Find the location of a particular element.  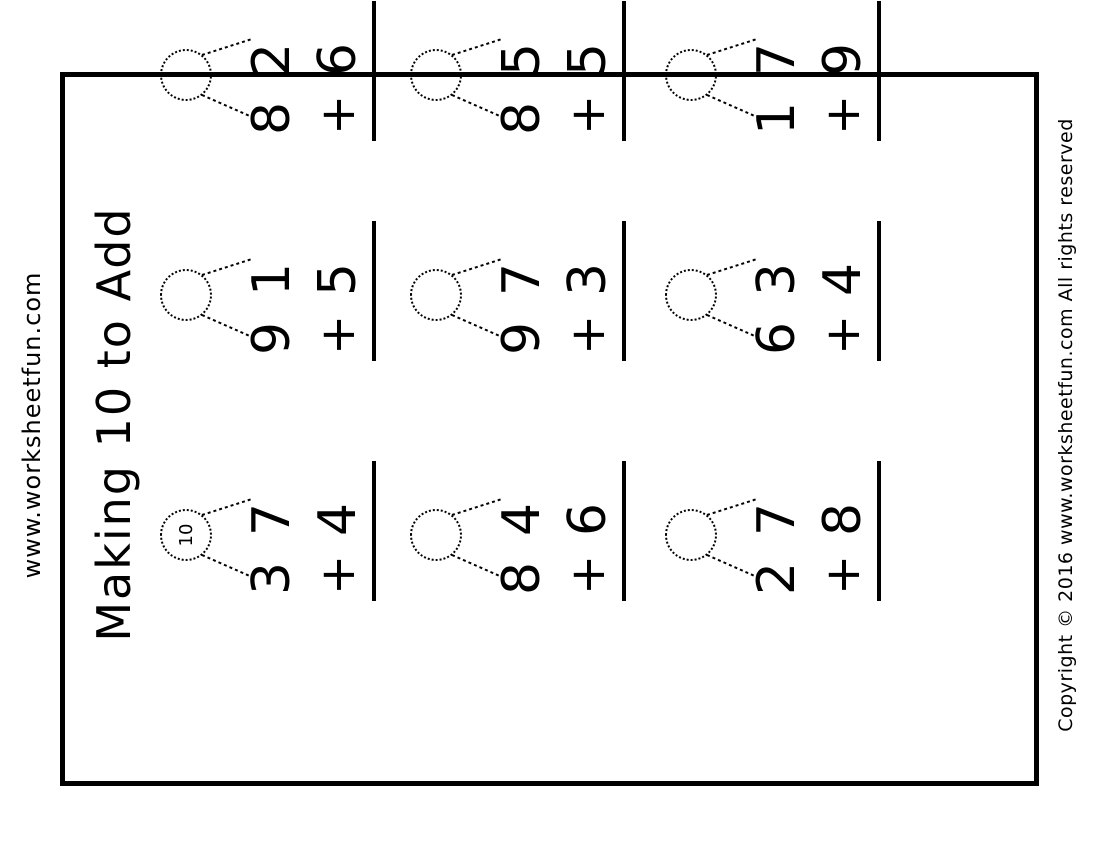

second-addend: 2 is located at coordinates (272, 59).